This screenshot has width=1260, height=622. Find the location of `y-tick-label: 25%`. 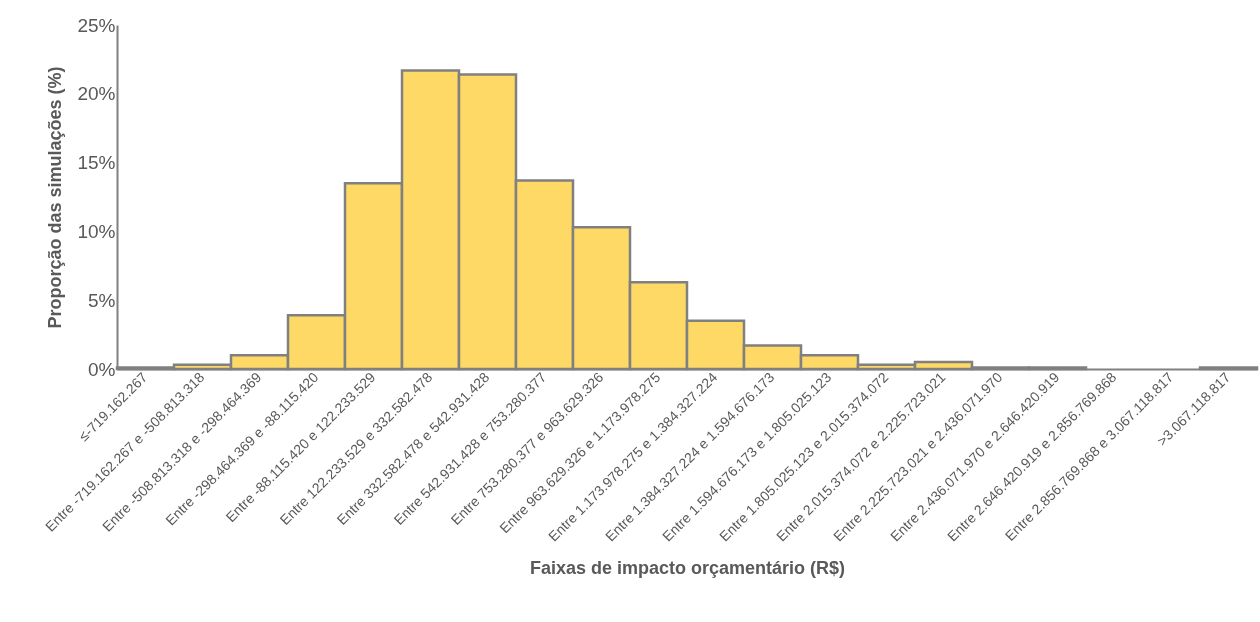

y-tick-label: 25% is located at coordinates (96, 25).